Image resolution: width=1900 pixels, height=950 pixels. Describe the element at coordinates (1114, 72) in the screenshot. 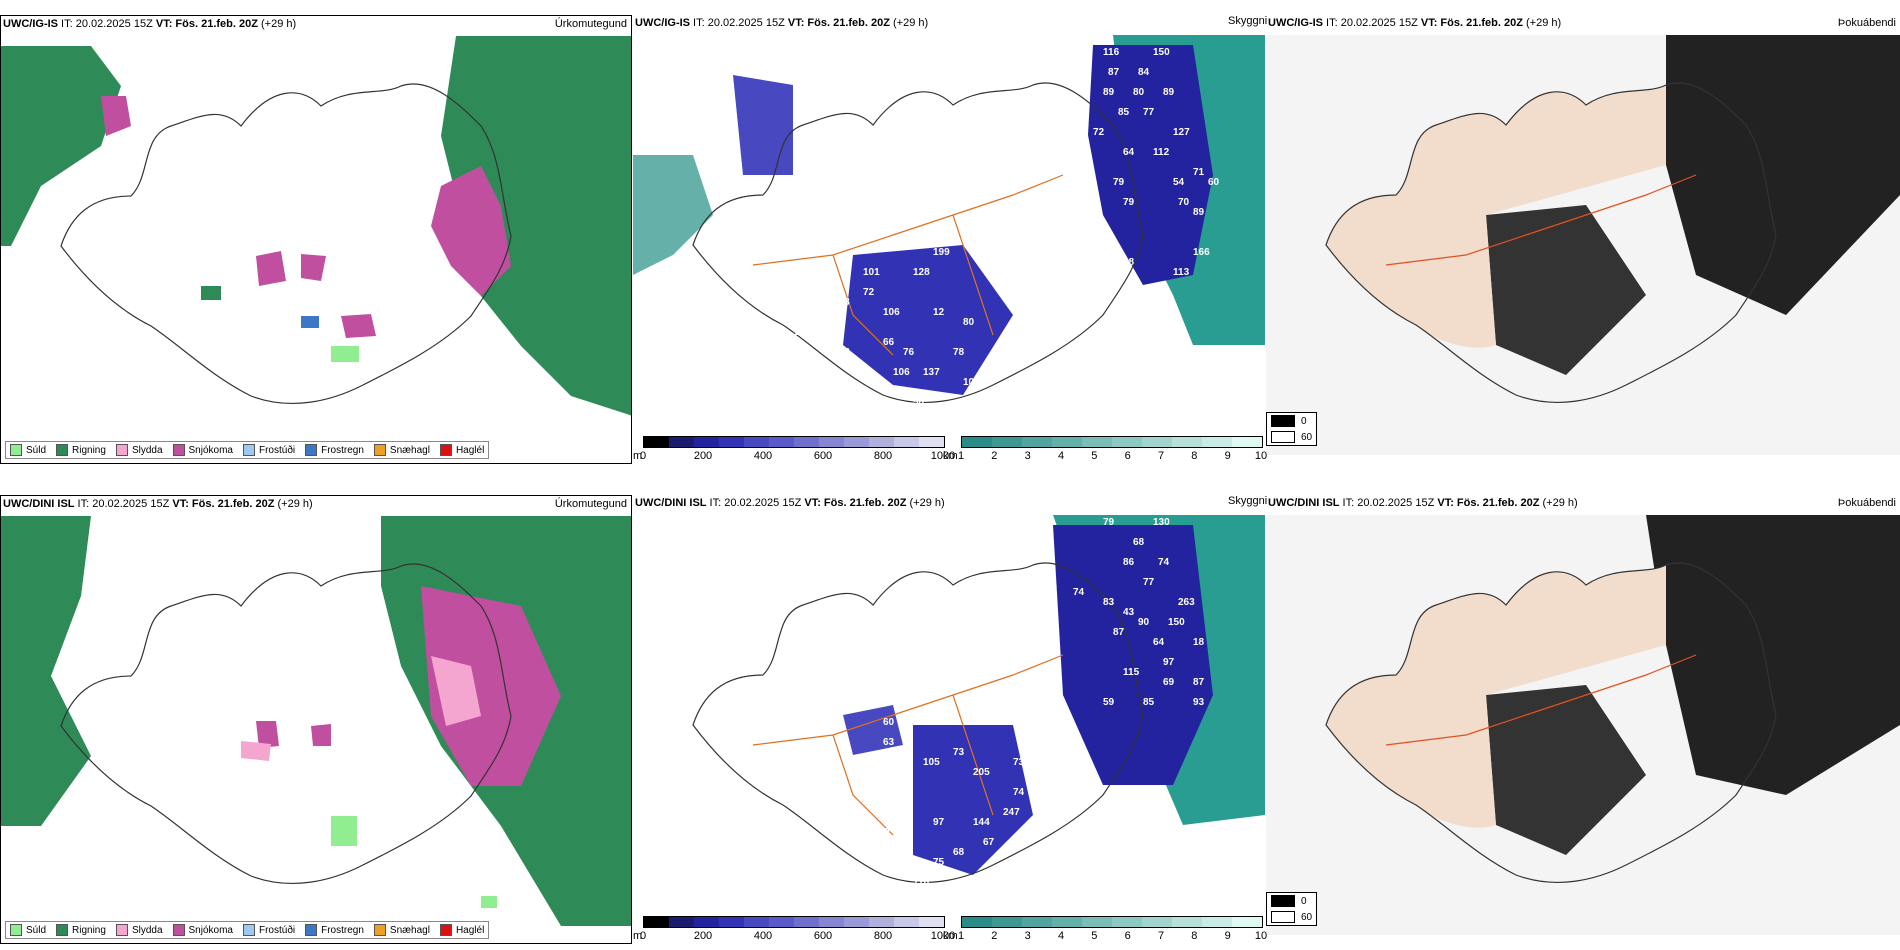

I see `visibility-value-label: 87` at that location.